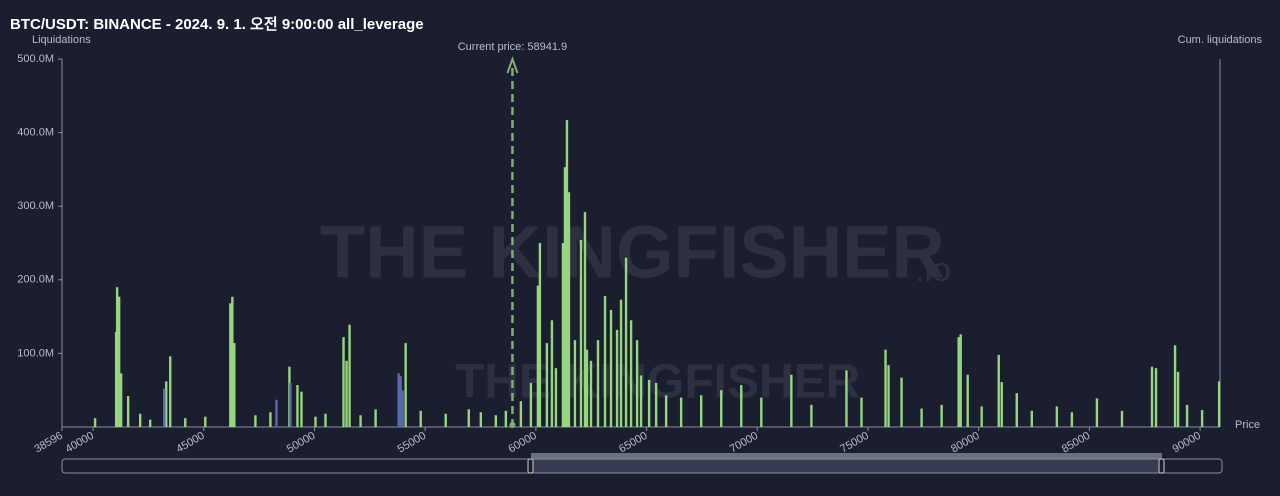 This screenshot has width=1280, height=496. Describe the element at coordinates (632, 252) in the screenshot. I see `watermark: THE KINGFISHER` at that location.